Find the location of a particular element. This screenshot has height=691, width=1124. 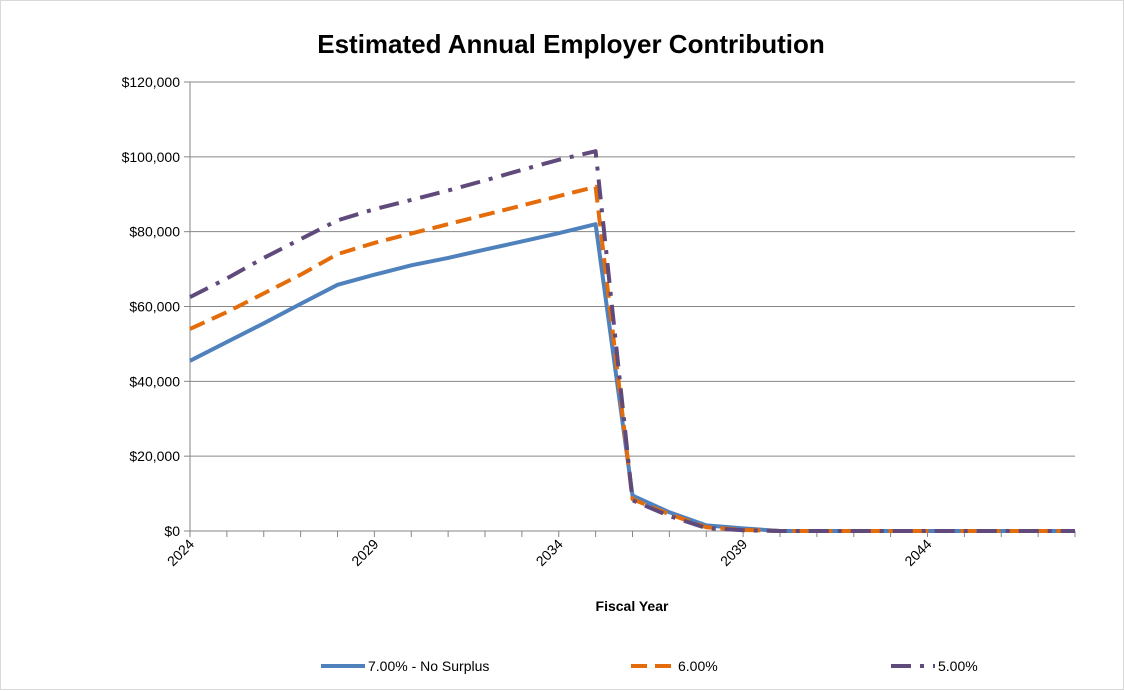

y-tick-label: $40,000 is located at coordinates (154, 381).